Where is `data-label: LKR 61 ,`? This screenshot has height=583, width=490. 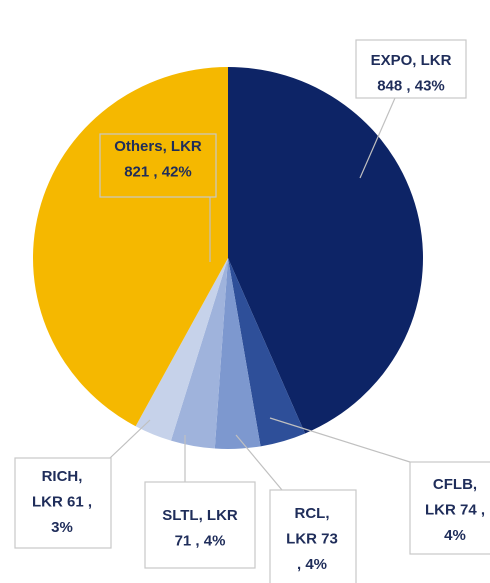
data-label: LKR 61 , is located at coordinates (62, 501).